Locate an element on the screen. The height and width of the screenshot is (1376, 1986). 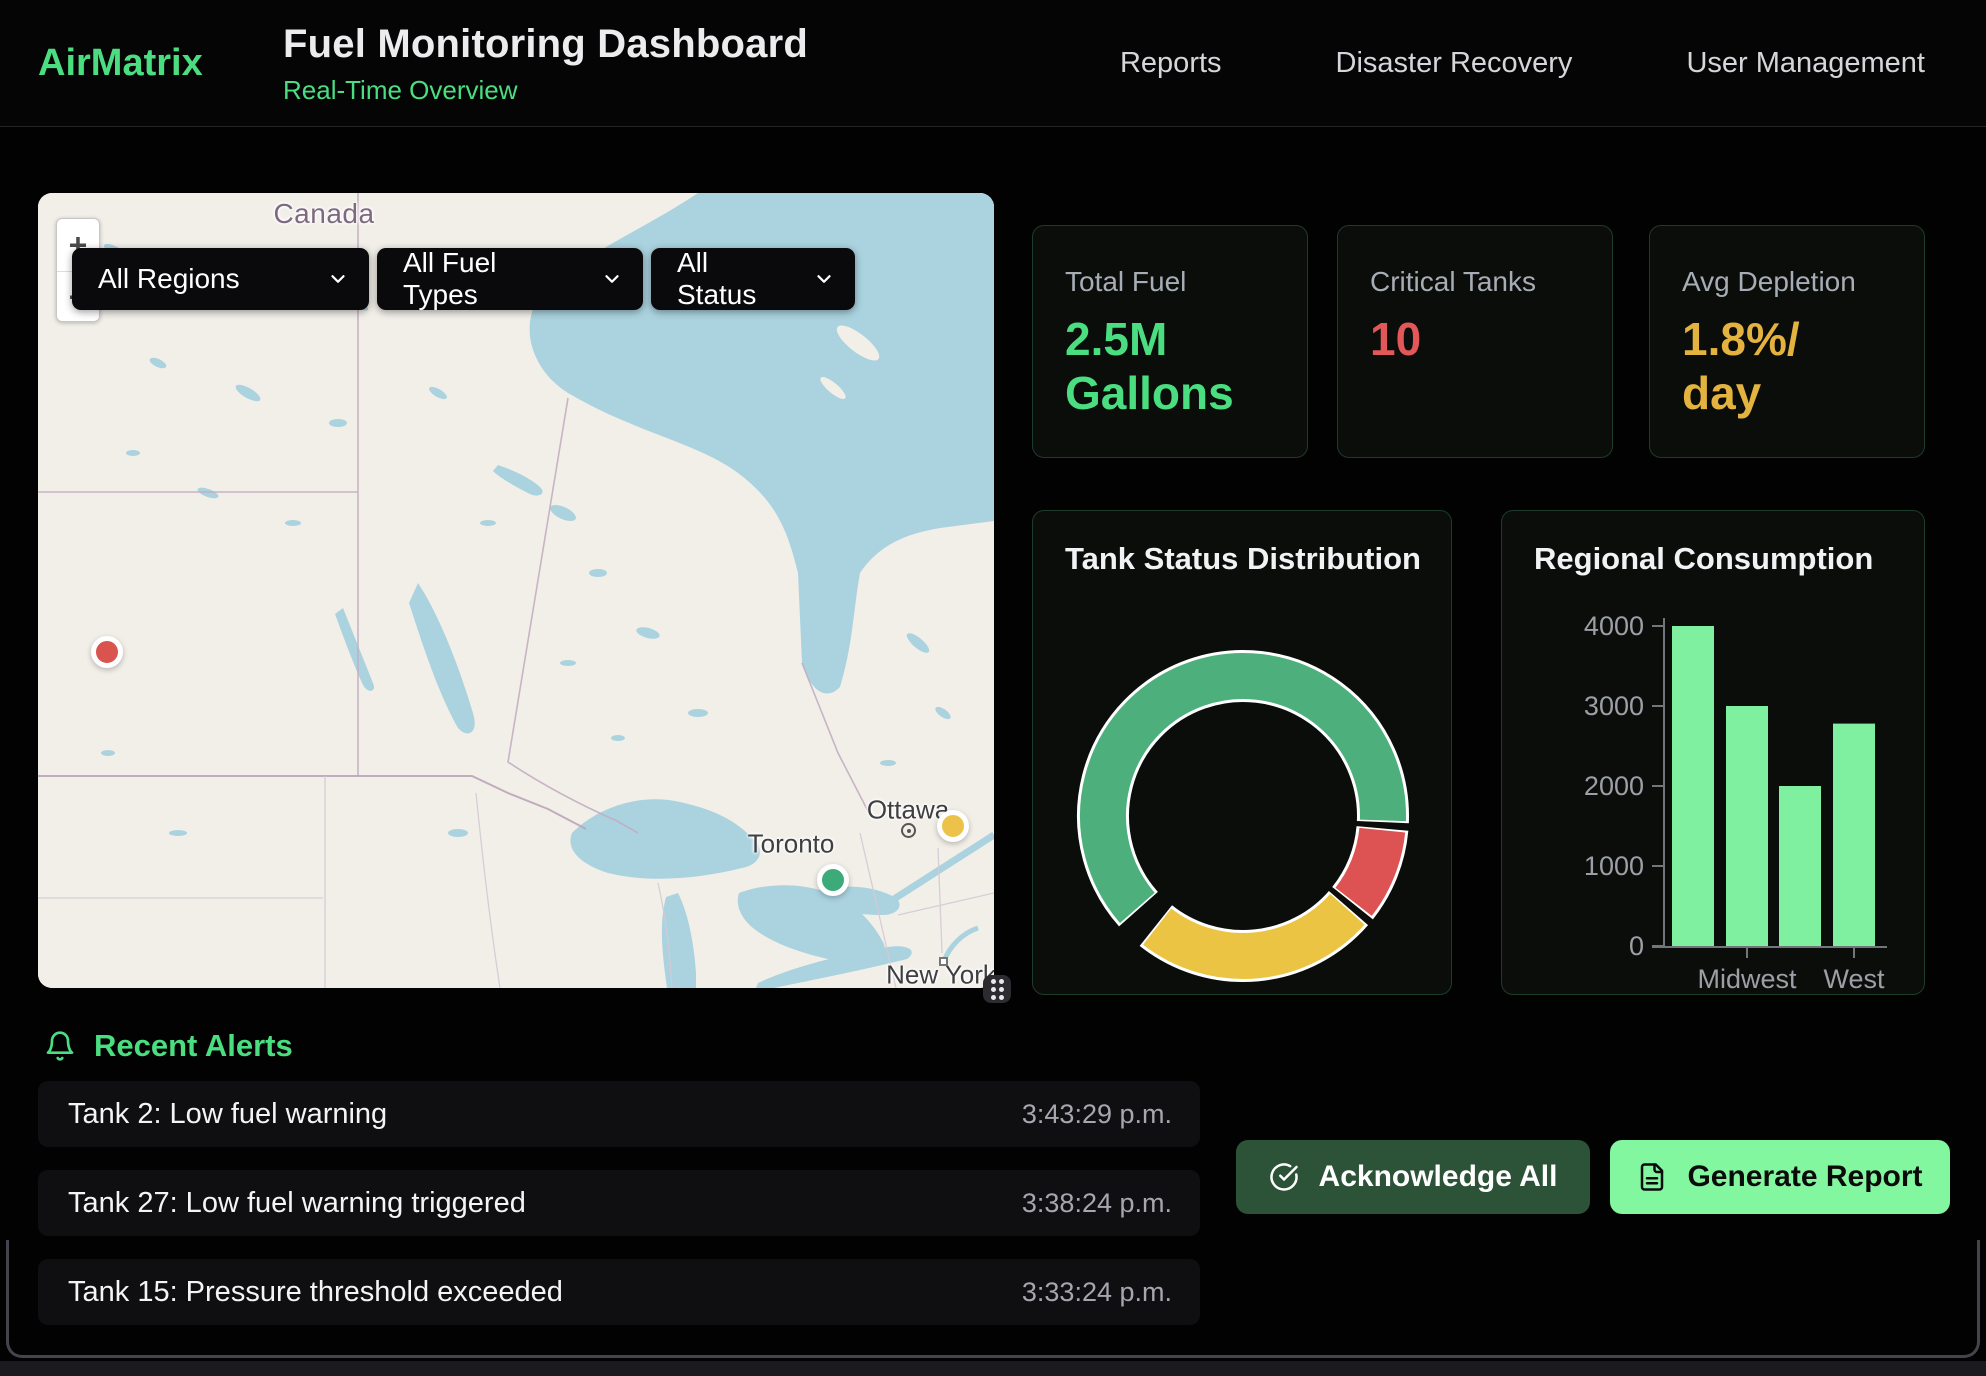
svg-text: 4000 is located at coordinates (1614, 626).